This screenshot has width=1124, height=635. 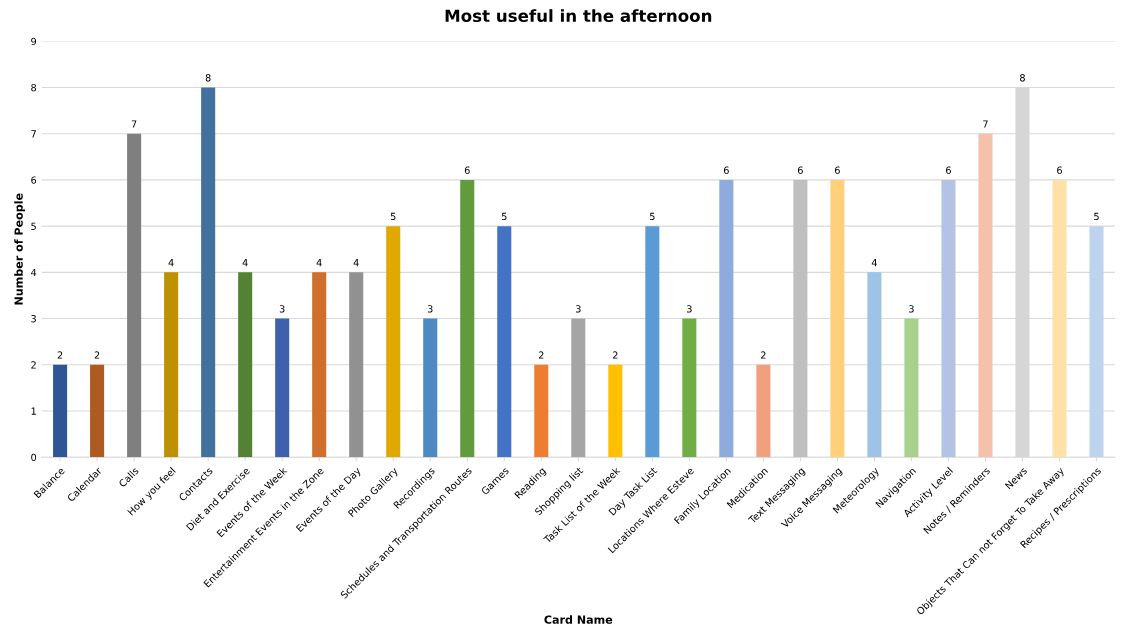 What do you see at coordinates (33, 134) in the screenshot?
I see `y-tick-label: 7` at bounding box center [33, 134].